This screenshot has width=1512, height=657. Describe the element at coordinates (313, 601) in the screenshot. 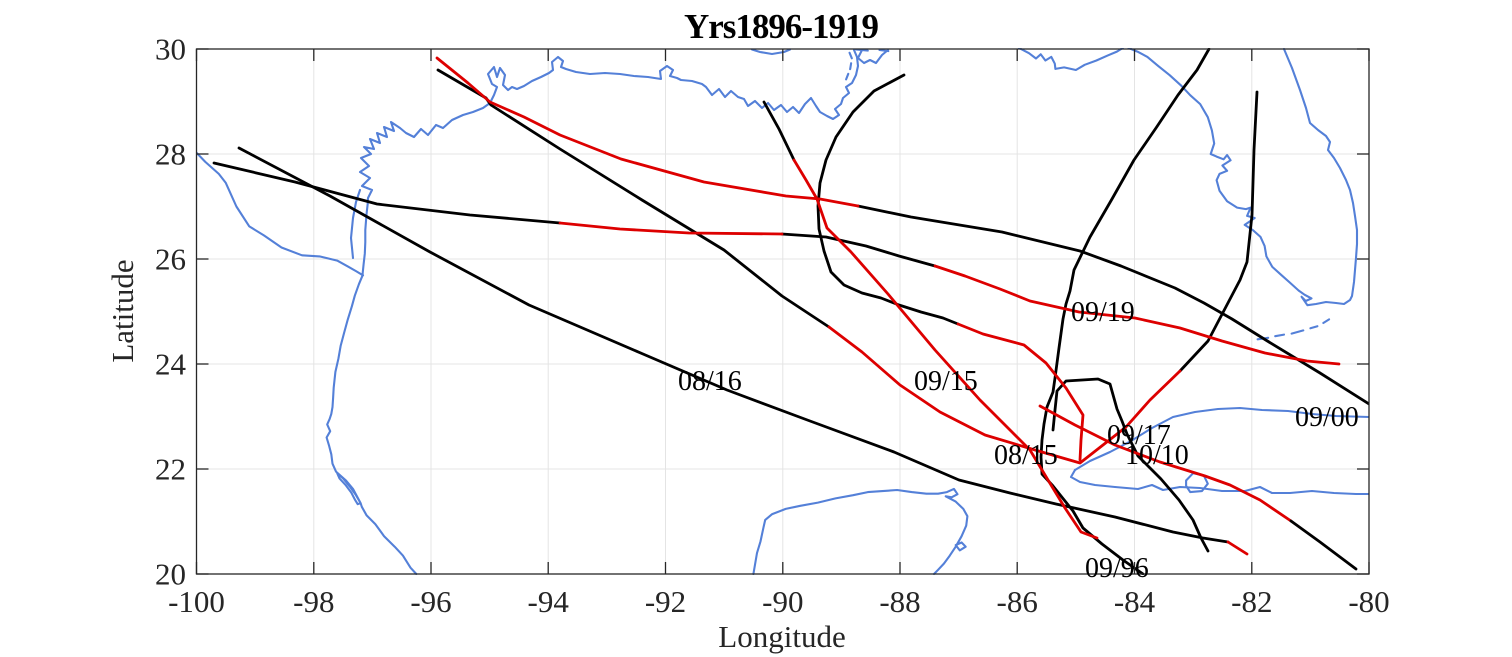

I see `svg-text: -98` at that location.